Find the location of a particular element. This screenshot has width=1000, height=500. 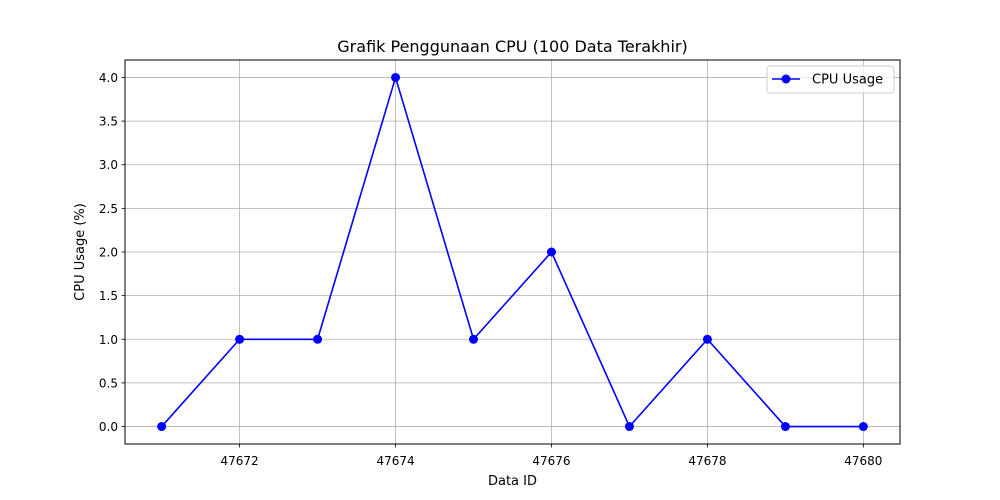

y-tick-label: 2.5 is located at coordinates (108, 209).